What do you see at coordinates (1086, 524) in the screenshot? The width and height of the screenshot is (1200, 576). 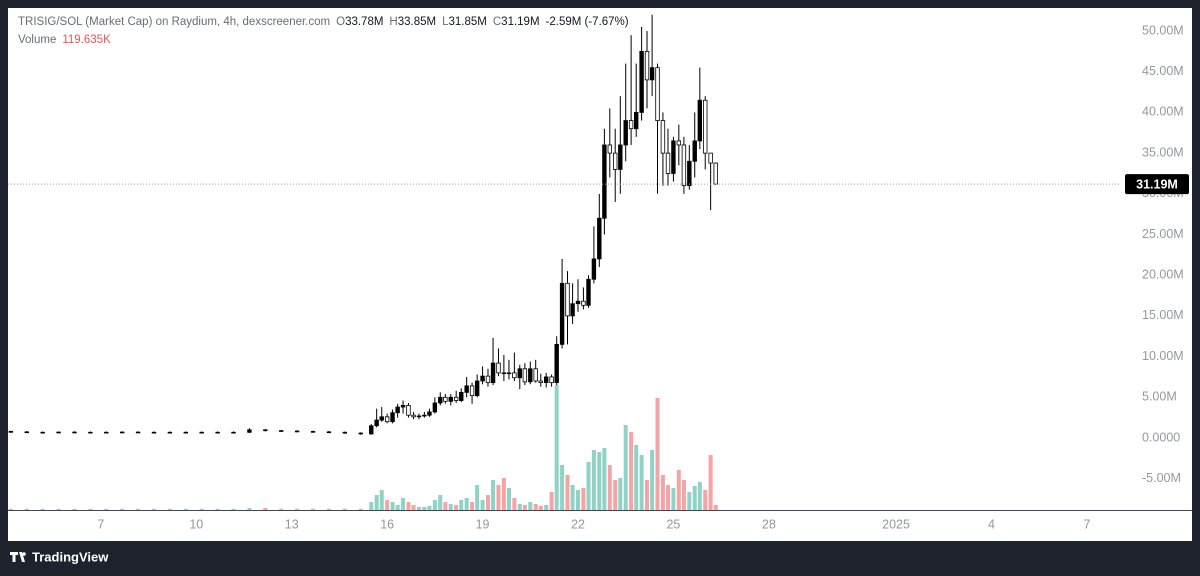 I see `x-tick-label: 7` at bounding box center [1086, 524].